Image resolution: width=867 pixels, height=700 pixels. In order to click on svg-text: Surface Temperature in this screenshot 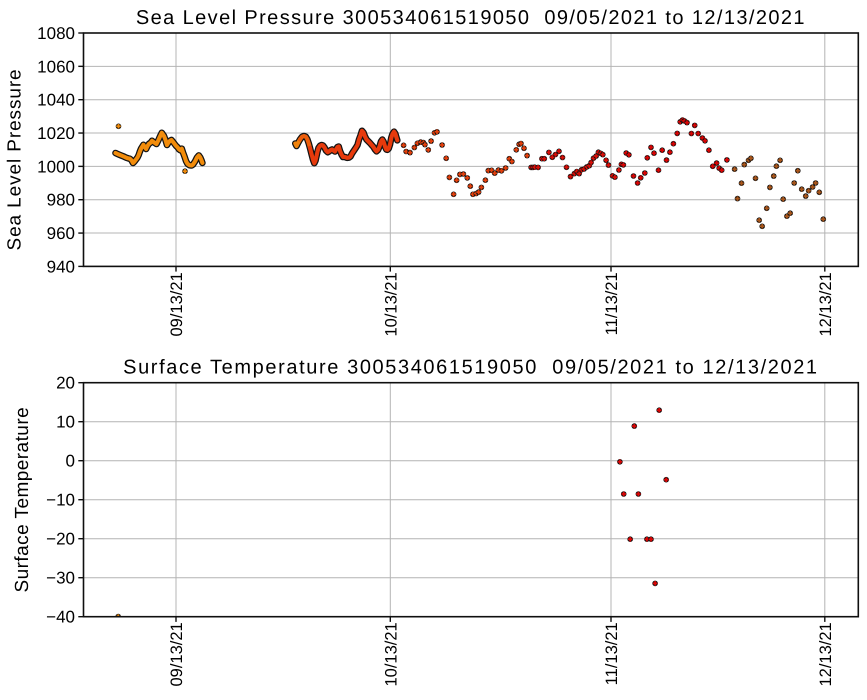, I will do `click(22, 500)`.